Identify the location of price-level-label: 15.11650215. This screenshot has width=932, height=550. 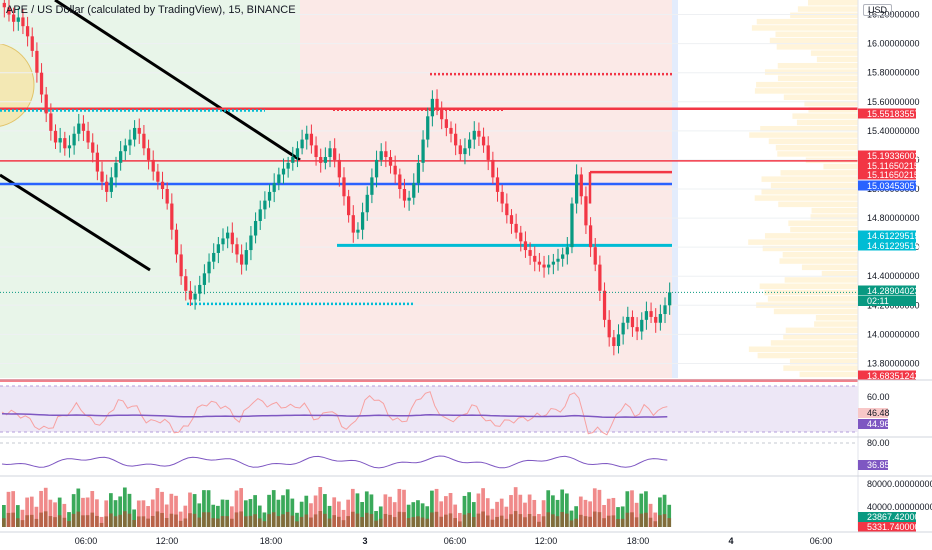
(893, 166).